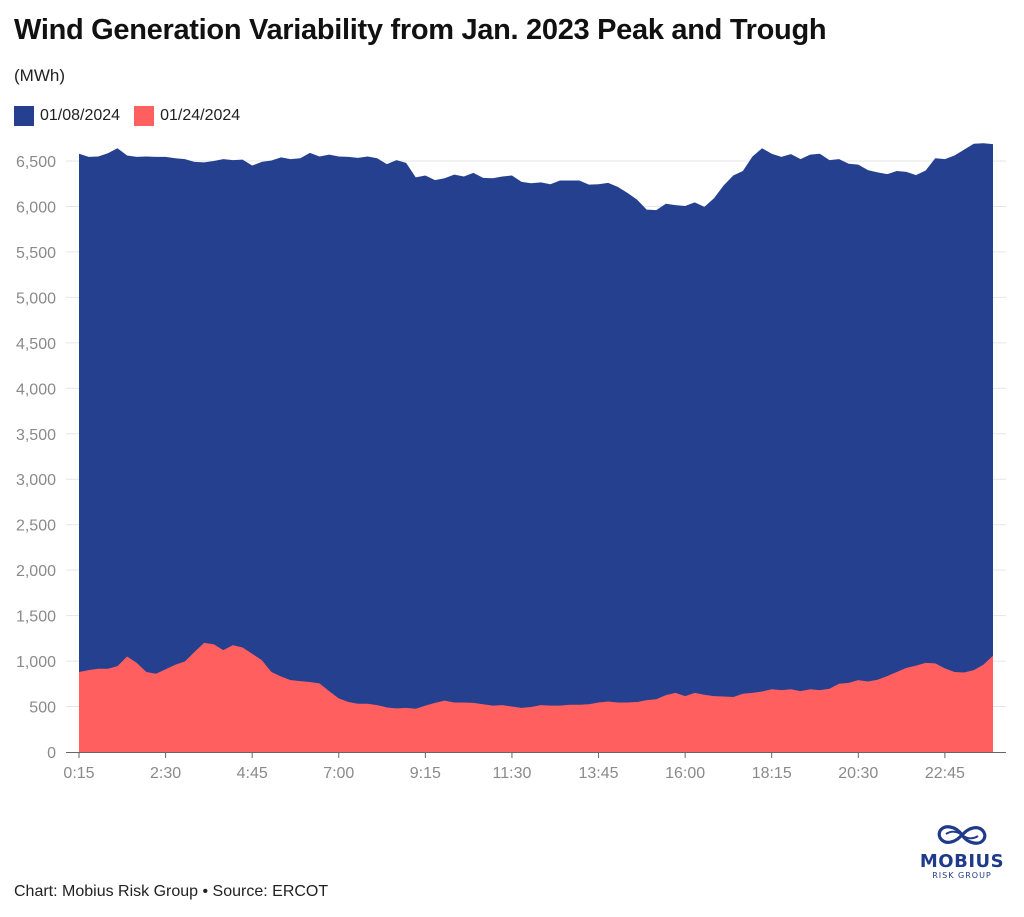 This screenshot has height=917, width=1024. Describe the element at coordinates (200, 115) in the screenshot. I see `legend-label-0124: 01/24/2024` at that location.